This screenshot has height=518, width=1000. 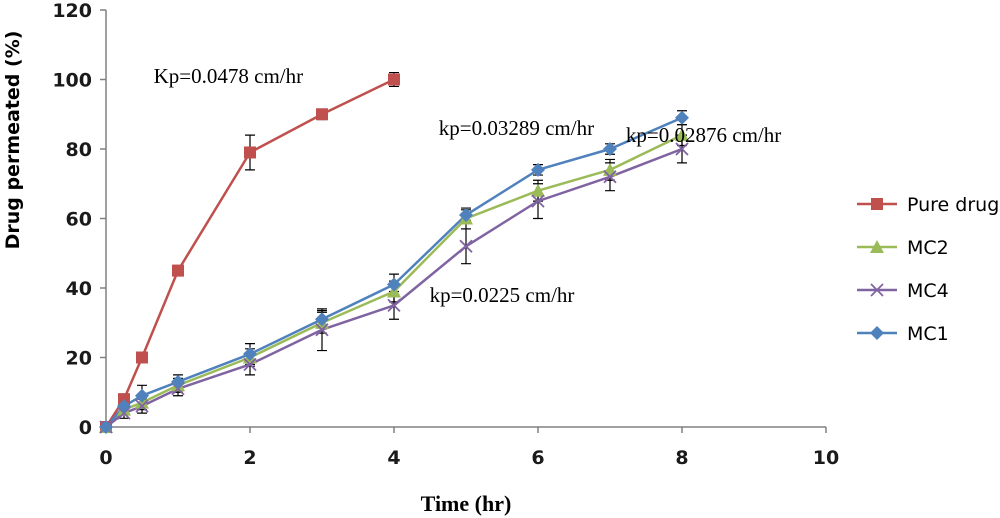 I want to click on y-tick-label: 120, so click(x=72, y=11).